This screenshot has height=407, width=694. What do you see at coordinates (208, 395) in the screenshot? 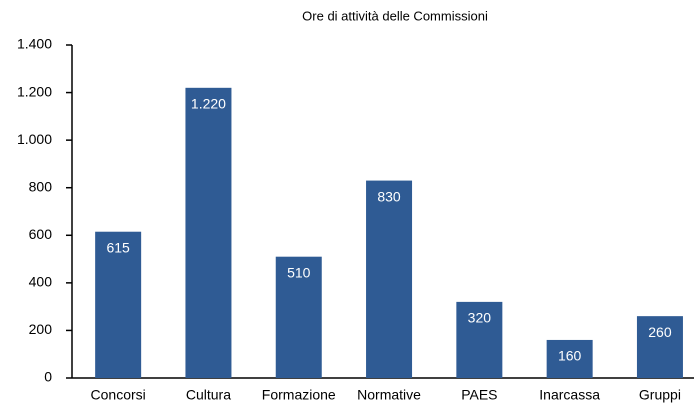
I see `x-tick-label: Cultura` at bounding box center [208, 395].